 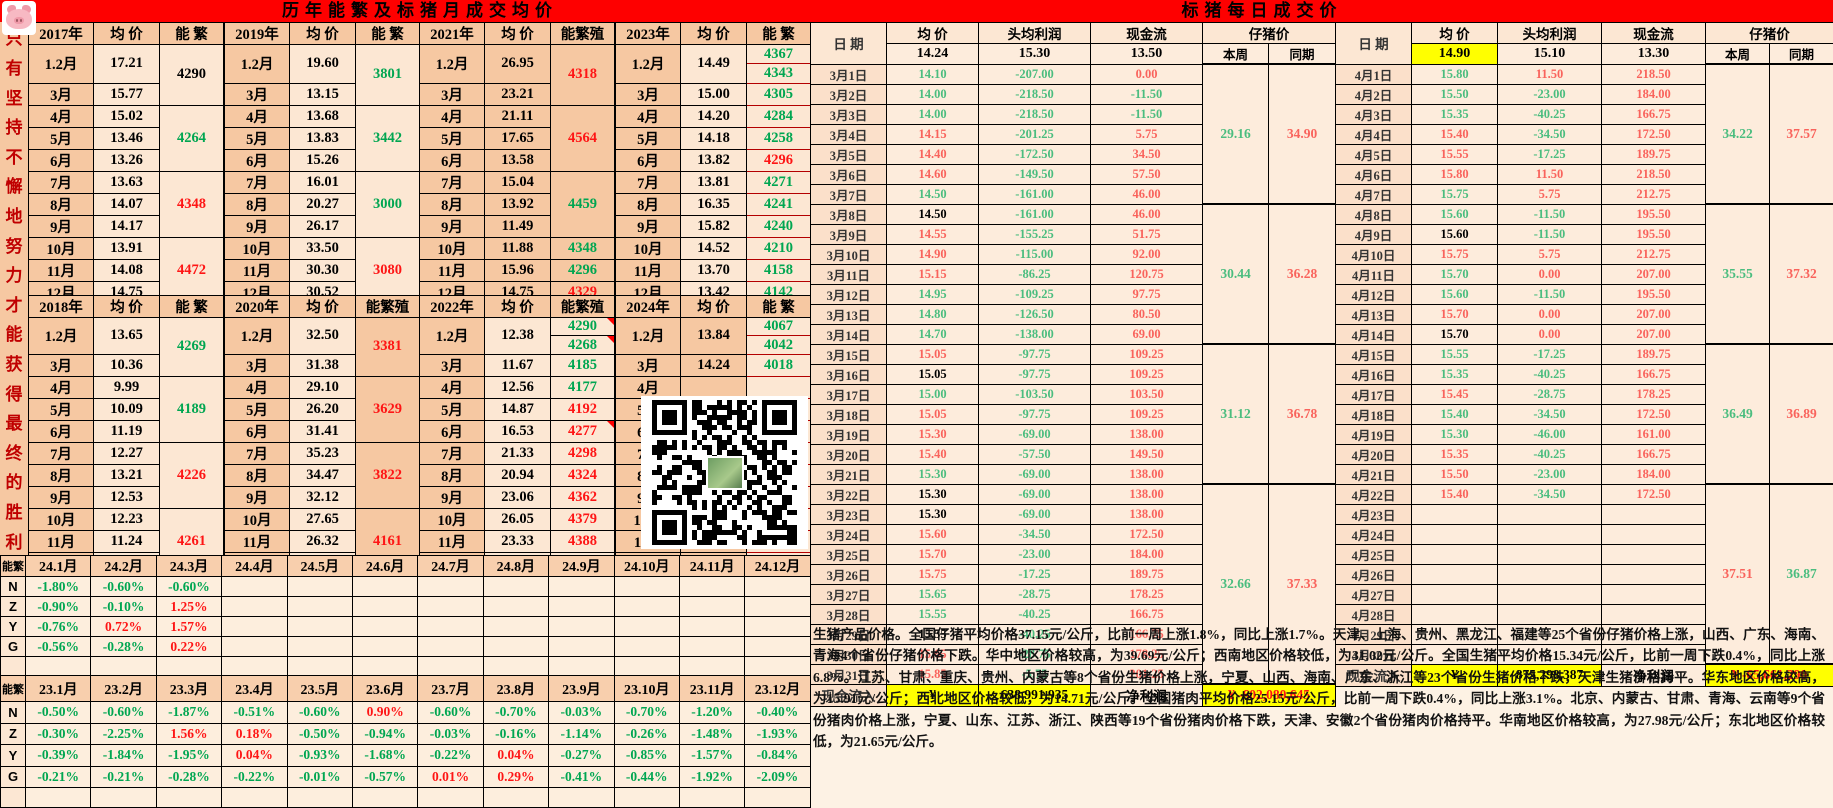 What do you see at coordinates (452, 307) in the screenshot?
I see `year-header: 2022年` at bounding box center [452, 307].